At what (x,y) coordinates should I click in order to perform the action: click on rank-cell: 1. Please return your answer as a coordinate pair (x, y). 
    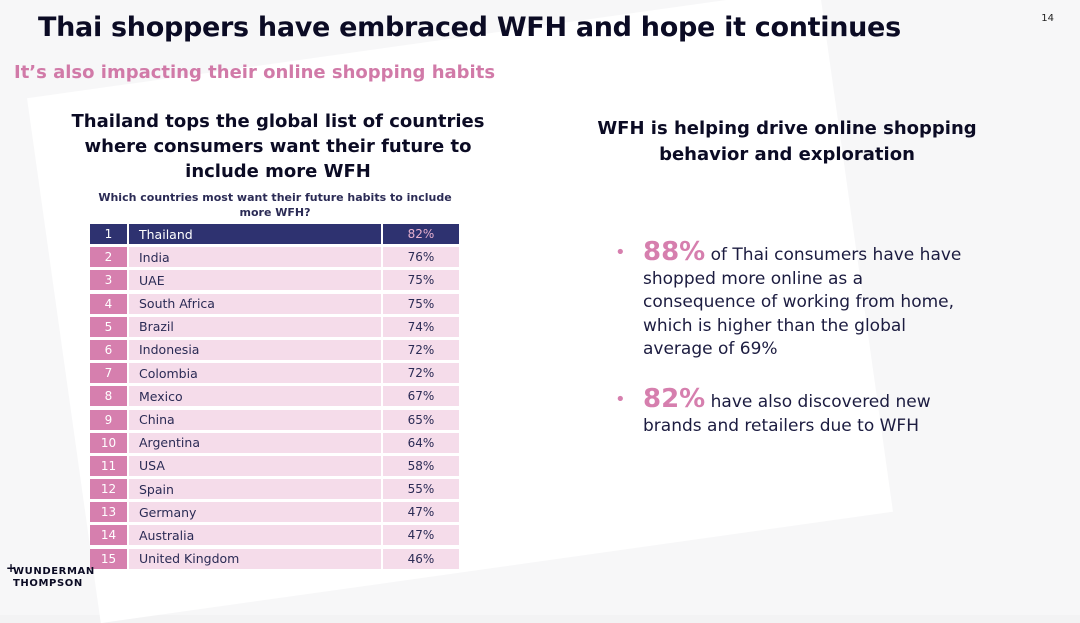
    Looking at the image, I should click on (108, 234).